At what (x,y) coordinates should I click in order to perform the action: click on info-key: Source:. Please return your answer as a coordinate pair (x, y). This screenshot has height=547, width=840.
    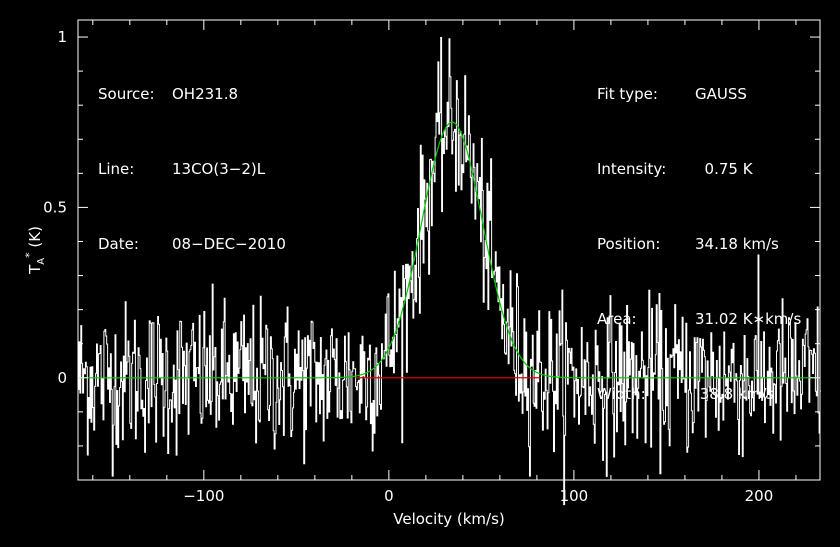
    Looking at the image, I should click on (126, 94).